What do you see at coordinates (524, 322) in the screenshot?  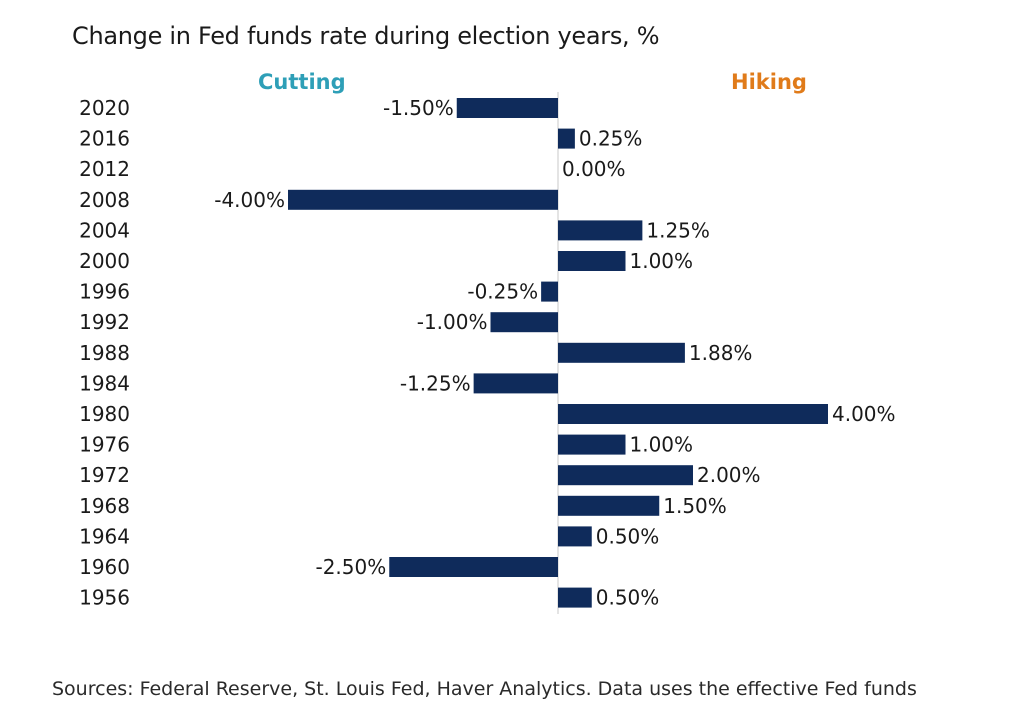 I see `bar-1992` at bounding box center [524, 322].